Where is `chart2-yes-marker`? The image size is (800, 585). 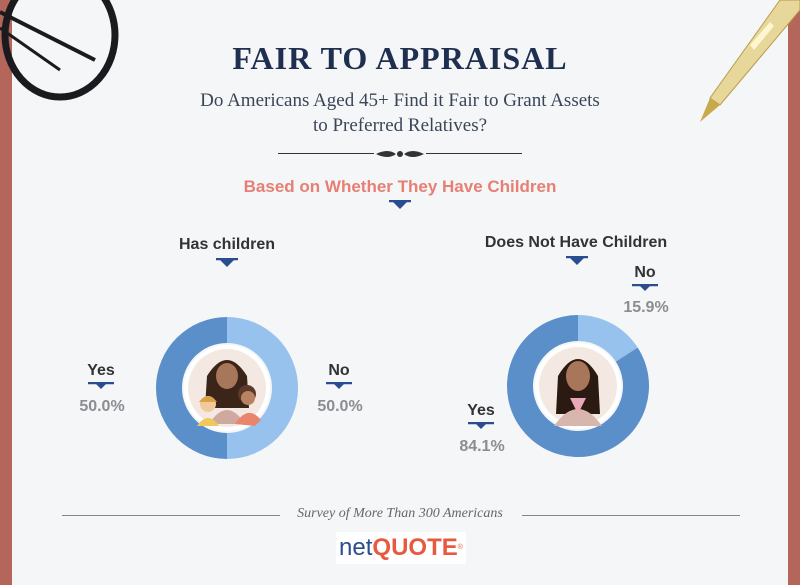 chart2-yes-marker is located at coordinates (481, 425).